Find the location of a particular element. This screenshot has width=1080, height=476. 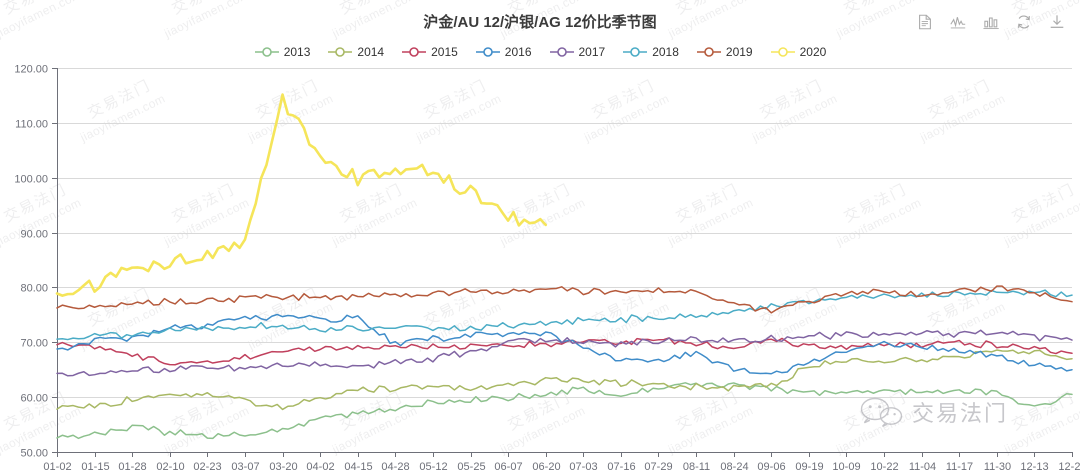

series-line-2019 is located at coordinates (564, 299).